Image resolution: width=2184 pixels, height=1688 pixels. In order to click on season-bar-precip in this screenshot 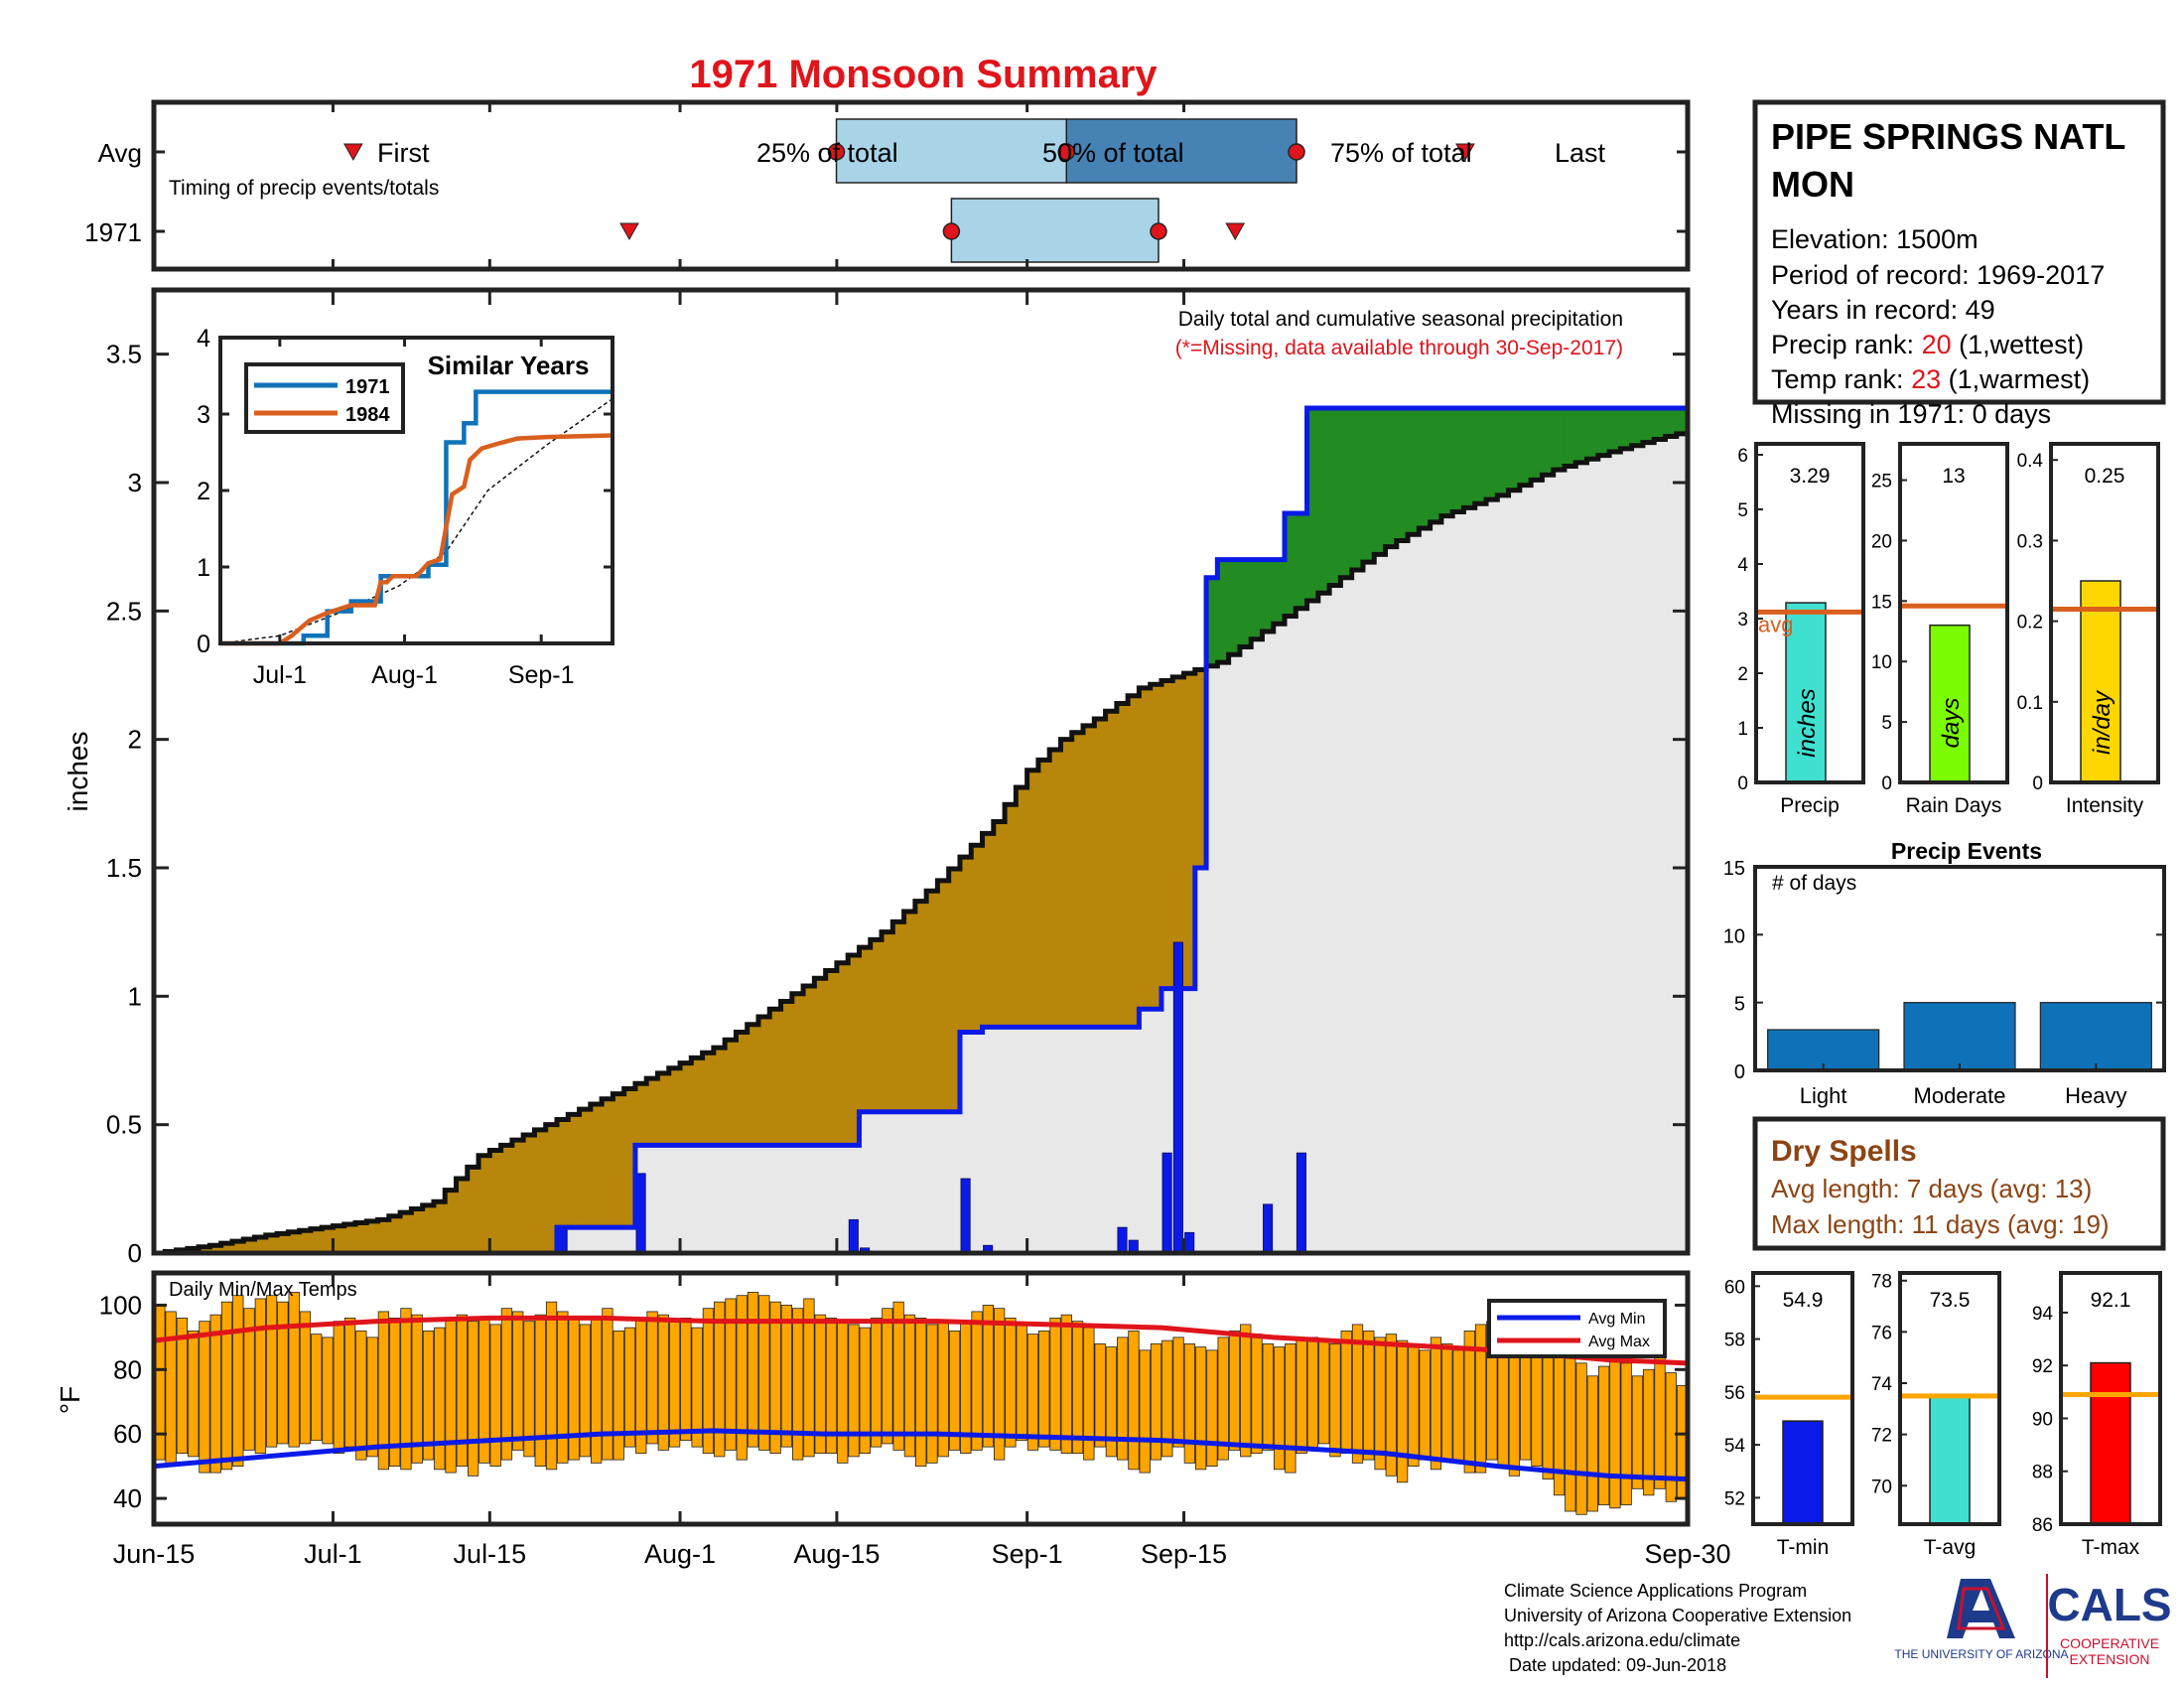, I will do `click(1806, 692)`.